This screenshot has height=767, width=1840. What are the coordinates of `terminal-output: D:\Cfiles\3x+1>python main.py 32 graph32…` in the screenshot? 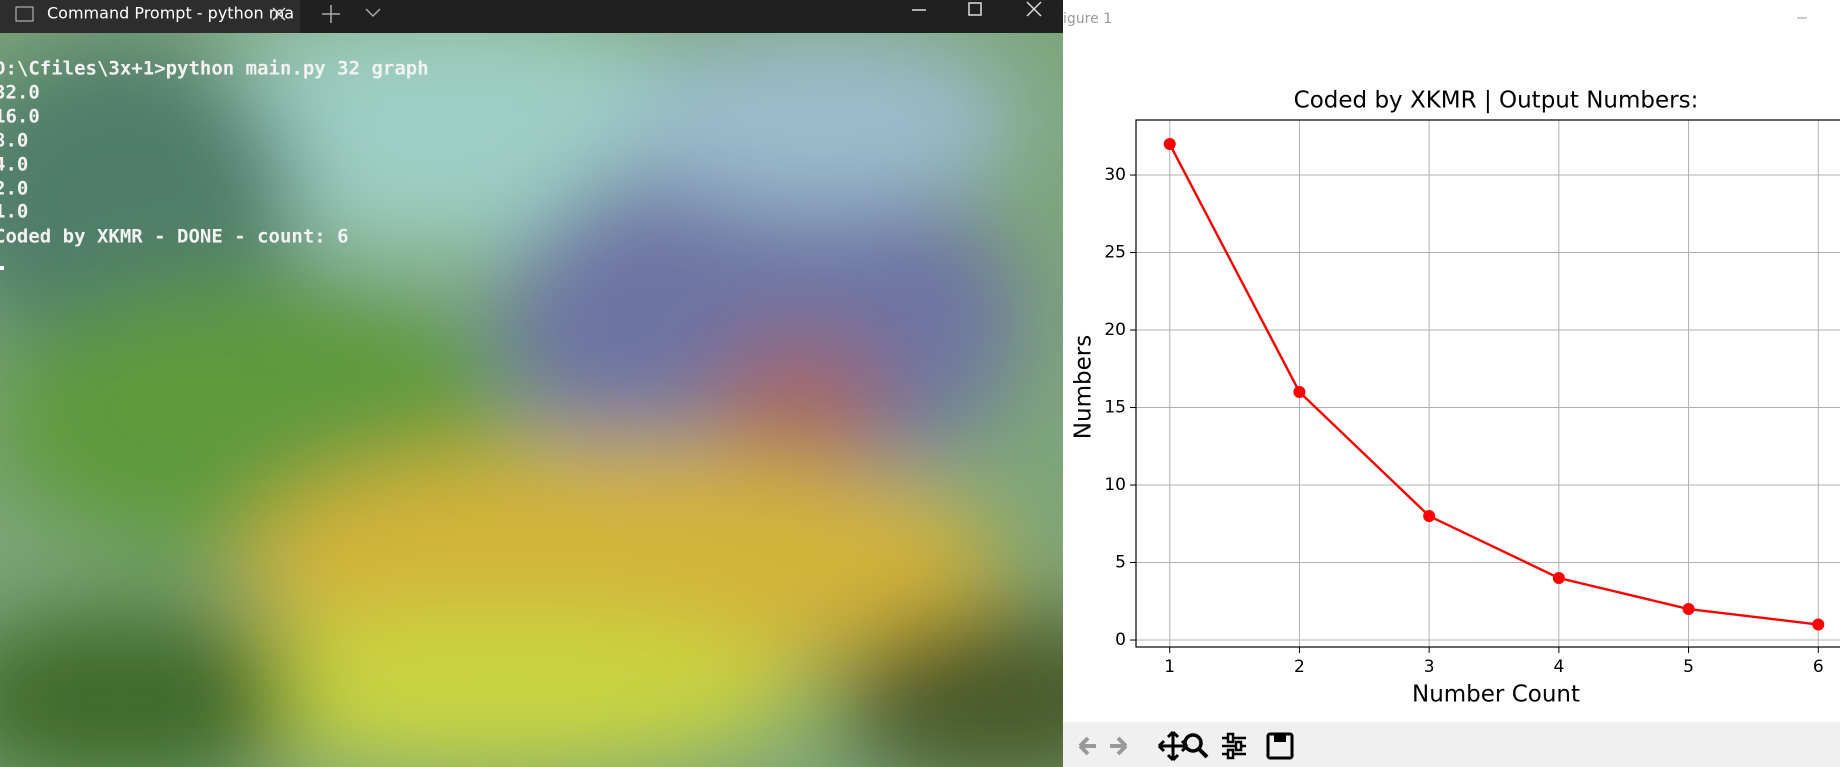 It's located at (214, 153).